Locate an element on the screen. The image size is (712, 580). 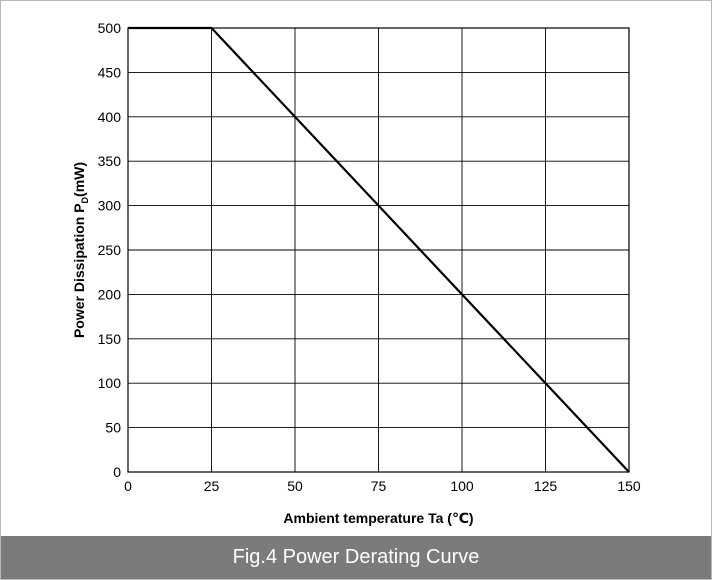
y-tick-label: 450 is located at coordinates (110, 72).